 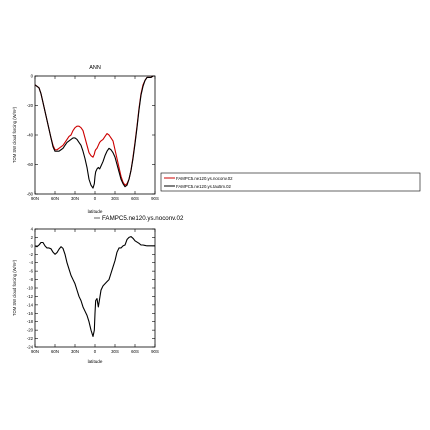 I want to click on panel-top-x-axis: 90N 60N 30N 0 30S 60S 90S, so click(x=95, y=138).